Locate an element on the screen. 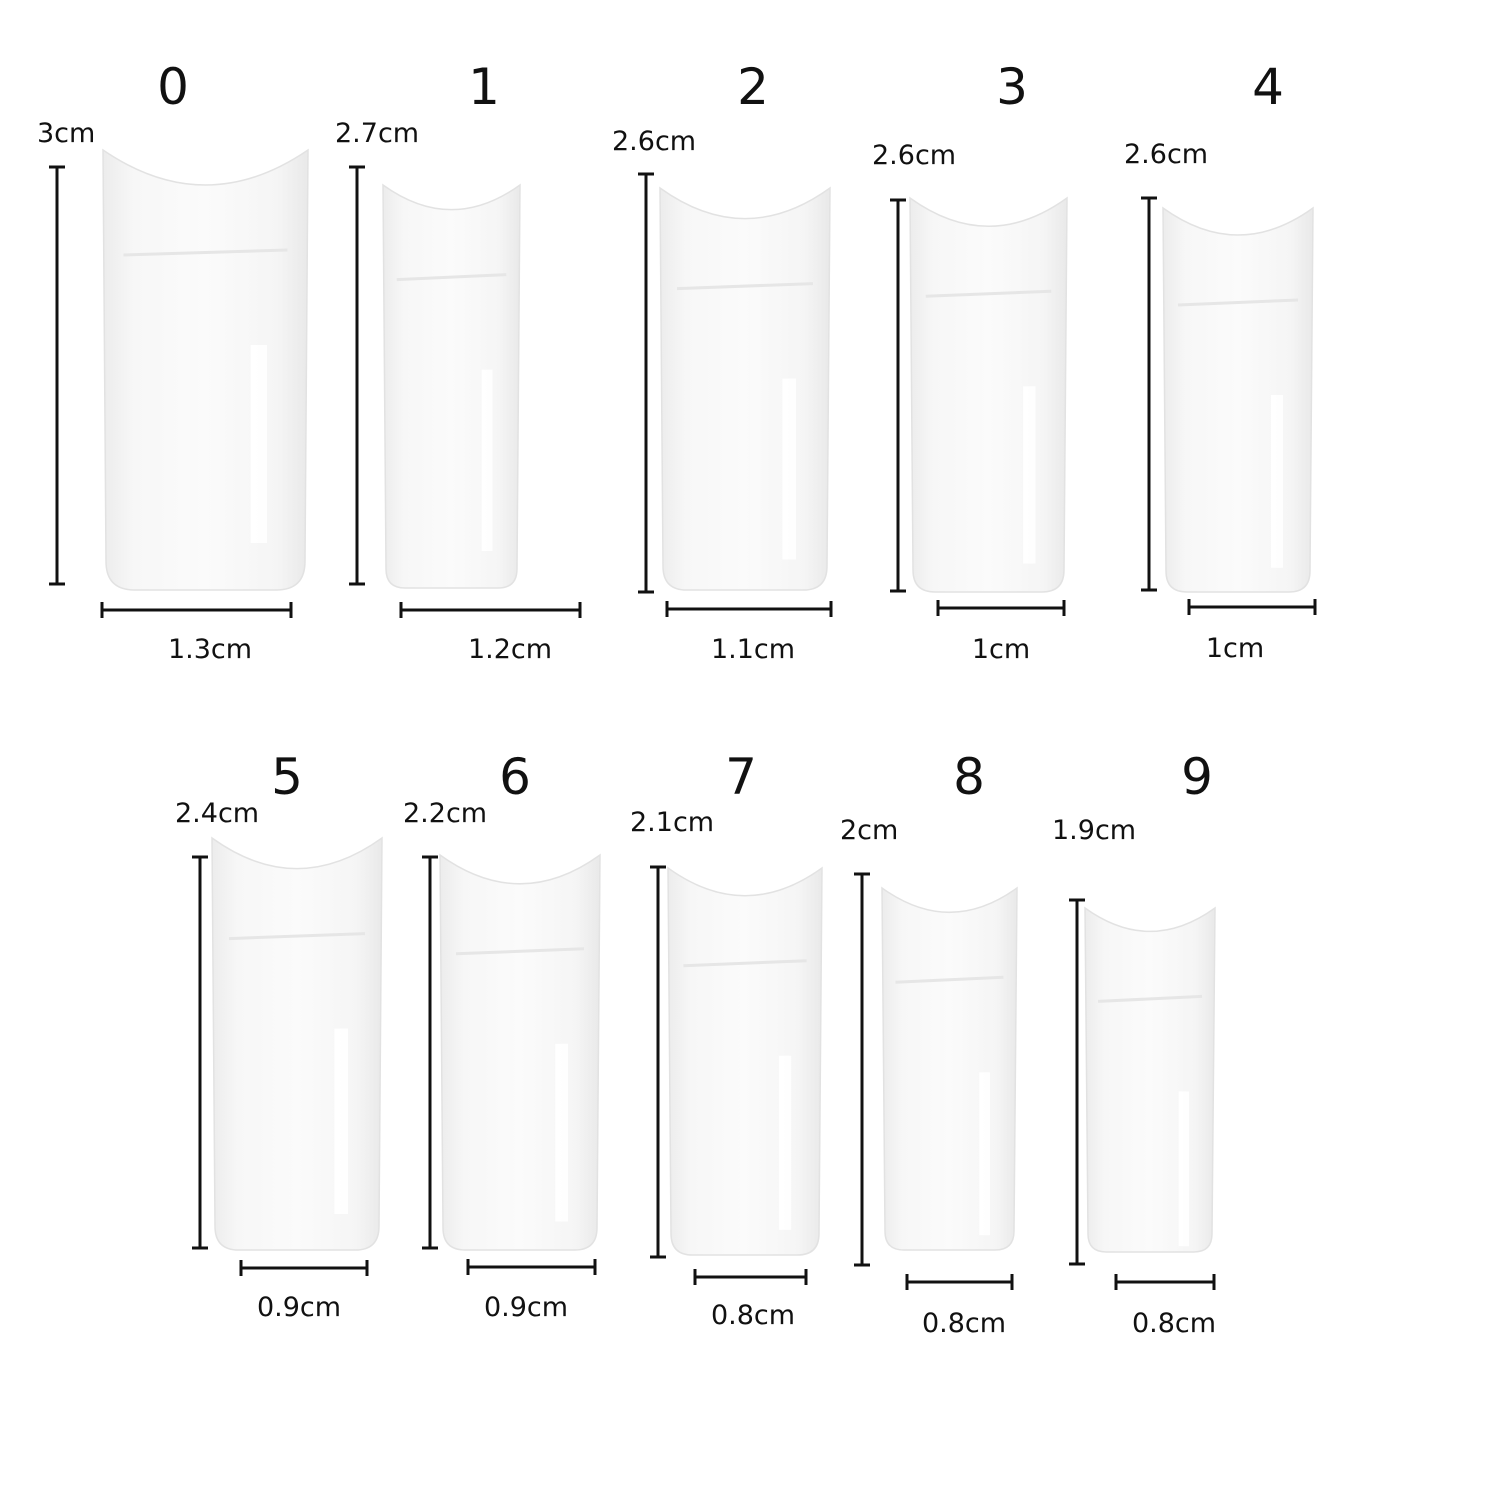 This screenshot has height=1500, width=1500. length-label: 2.2cm is located at coordinates (445, 813).